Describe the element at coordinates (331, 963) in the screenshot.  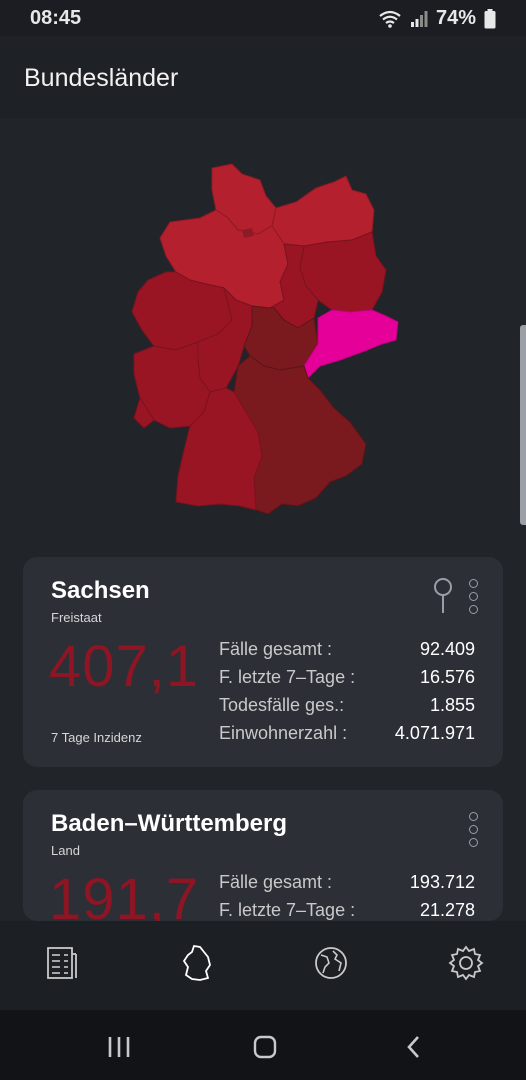
I see `globe-icon` at that location.